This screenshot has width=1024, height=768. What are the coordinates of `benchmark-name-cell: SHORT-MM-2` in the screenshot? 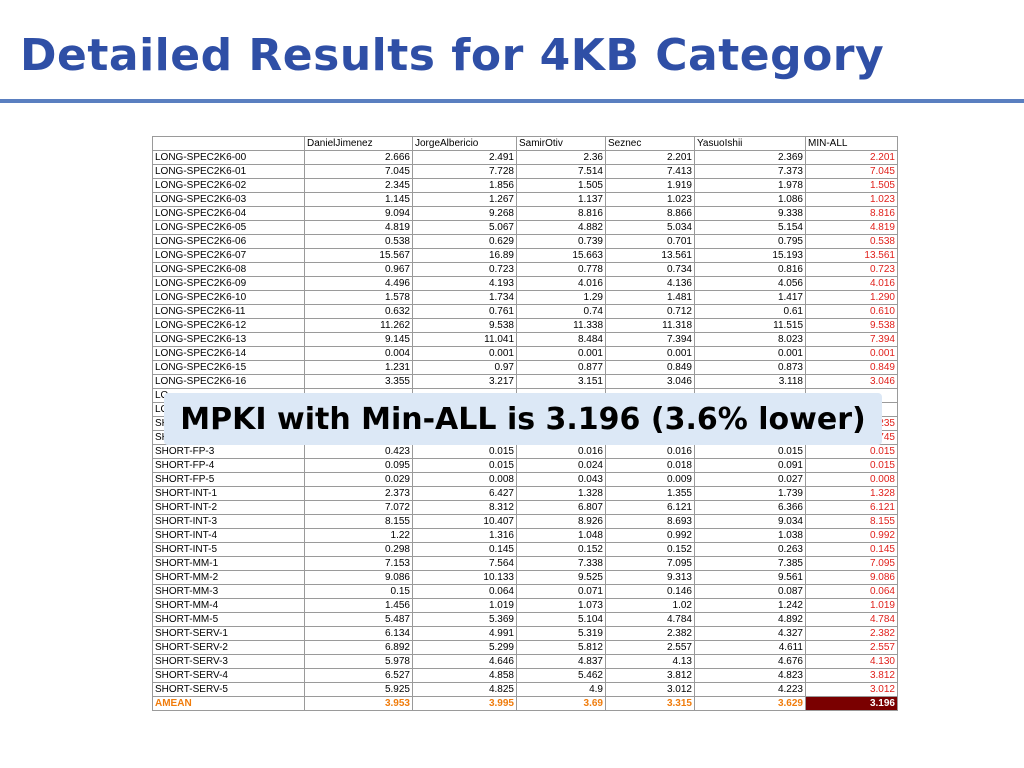 It's located at (228, 577).